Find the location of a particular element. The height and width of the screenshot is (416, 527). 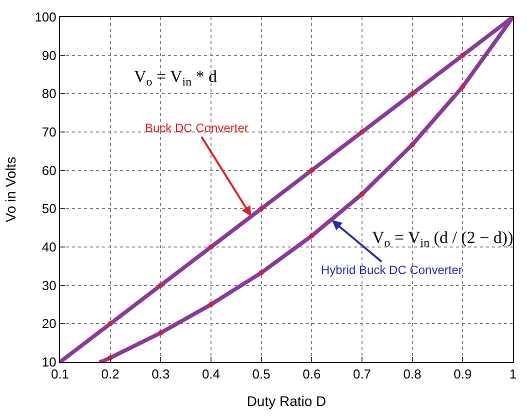

x-tick-label: 0.4 is located at coordinates (211, 374).